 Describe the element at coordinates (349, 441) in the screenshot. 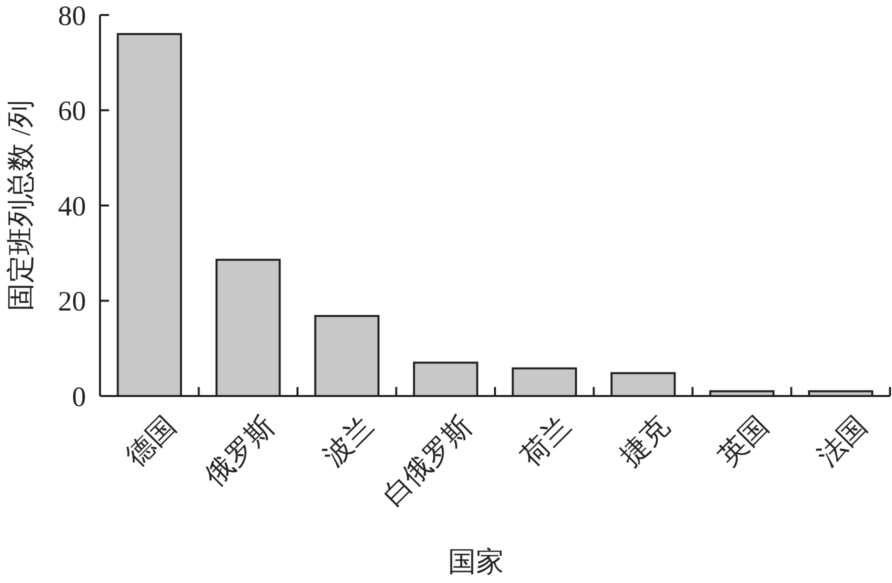

I see `x-tick-label: 波兰` at that location.